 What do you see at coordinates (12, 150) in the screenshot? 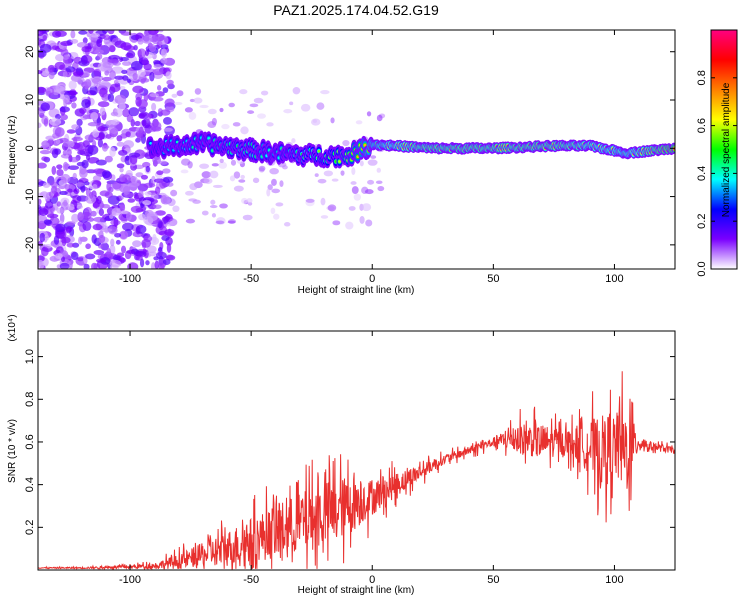
I see `spectrogram-y-label: Frequency (Hz)` at bounding box center [12, 150].